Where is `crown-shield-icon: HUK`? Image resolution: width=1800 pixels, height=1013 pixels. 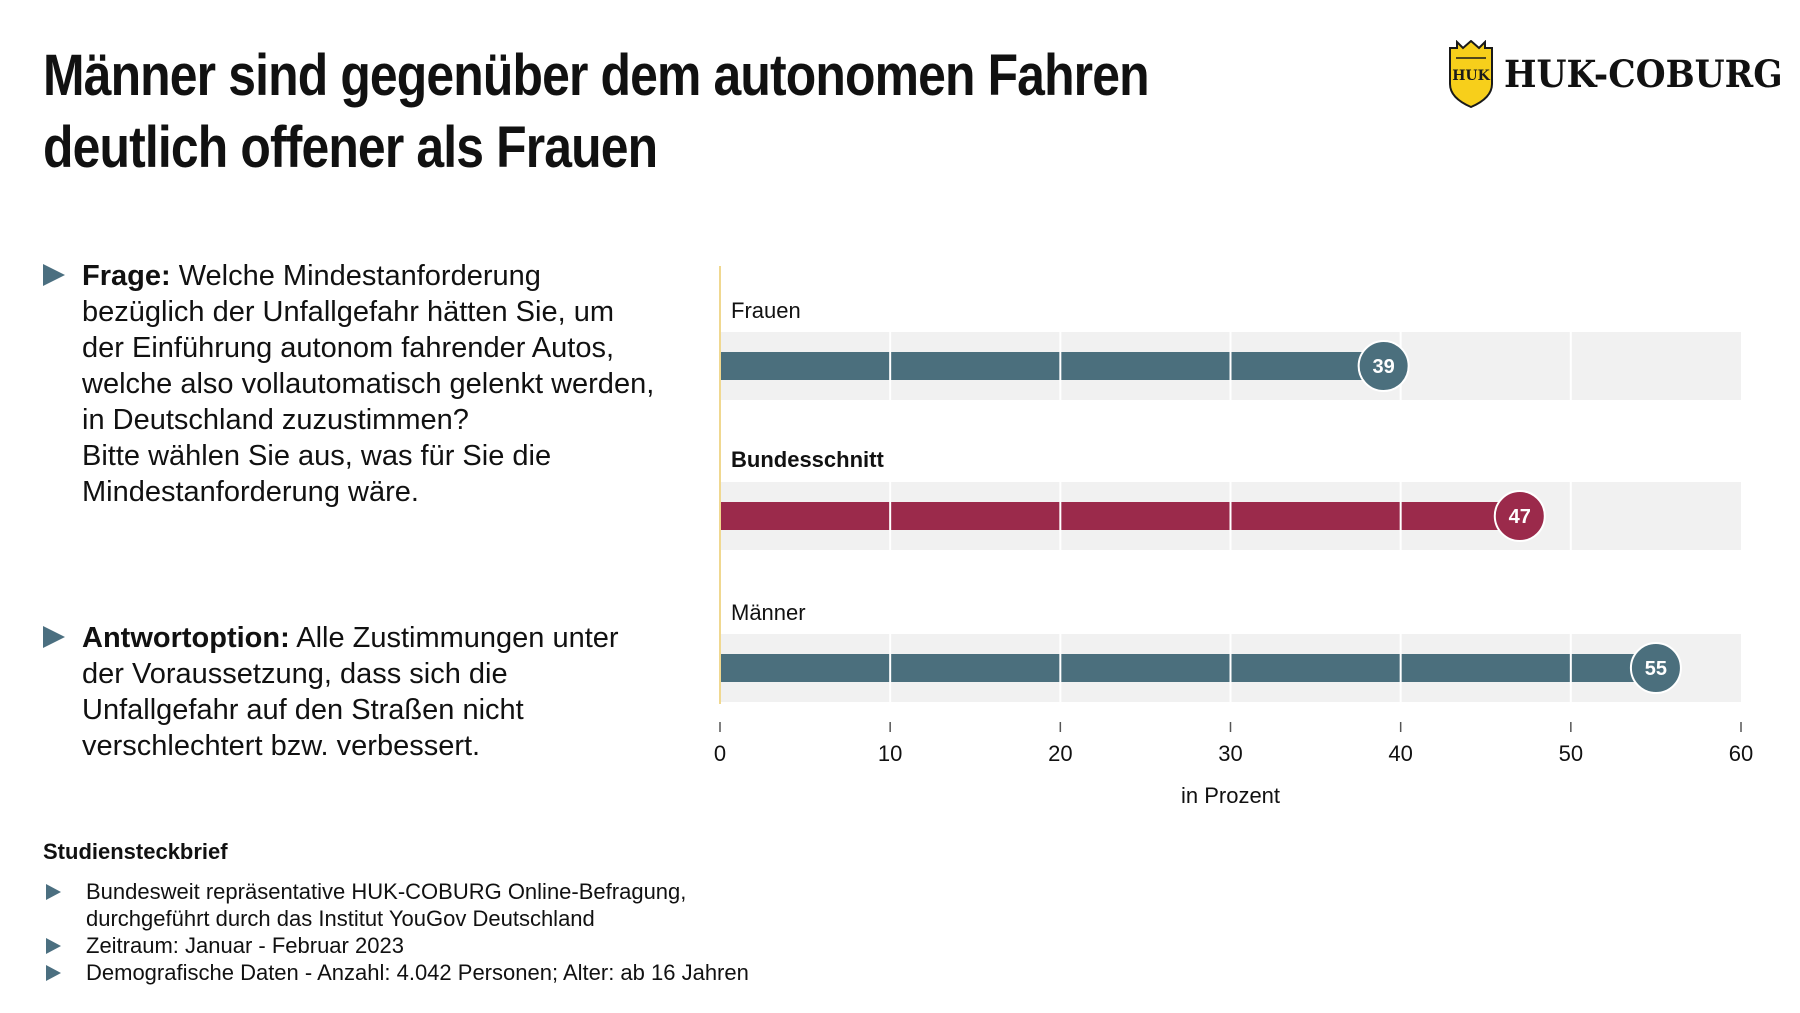
crown-shield-icon: HUK is located at coordinates (1471, 74).